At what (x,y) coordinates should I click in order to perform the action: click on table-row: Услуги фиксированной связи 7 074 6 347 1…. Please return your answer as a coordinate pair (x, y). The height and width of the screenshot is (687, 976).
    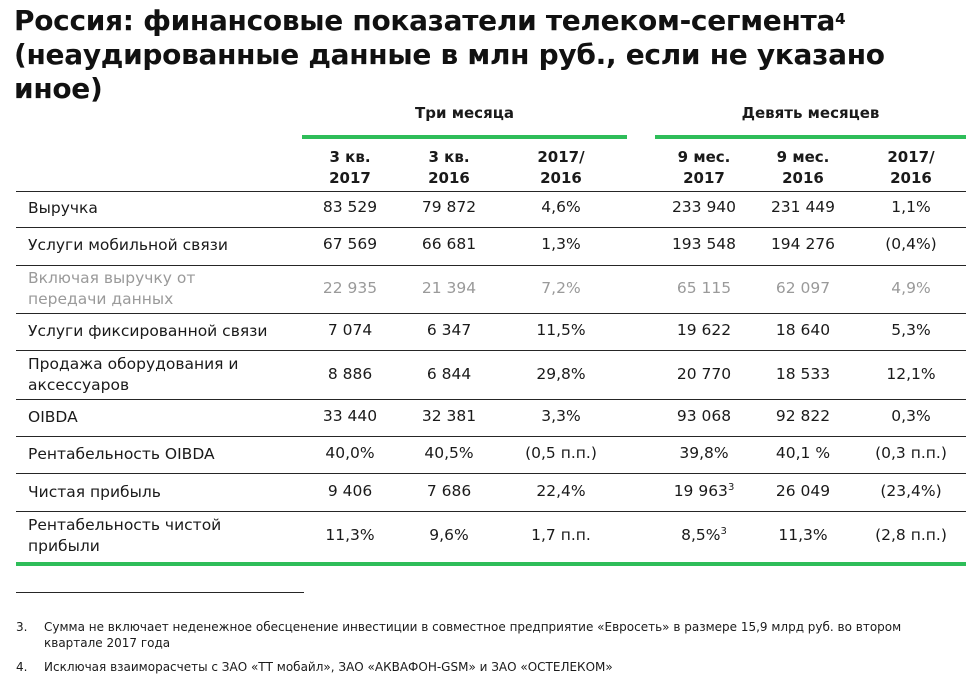
    Looking at the image, I should click on (488, 331).